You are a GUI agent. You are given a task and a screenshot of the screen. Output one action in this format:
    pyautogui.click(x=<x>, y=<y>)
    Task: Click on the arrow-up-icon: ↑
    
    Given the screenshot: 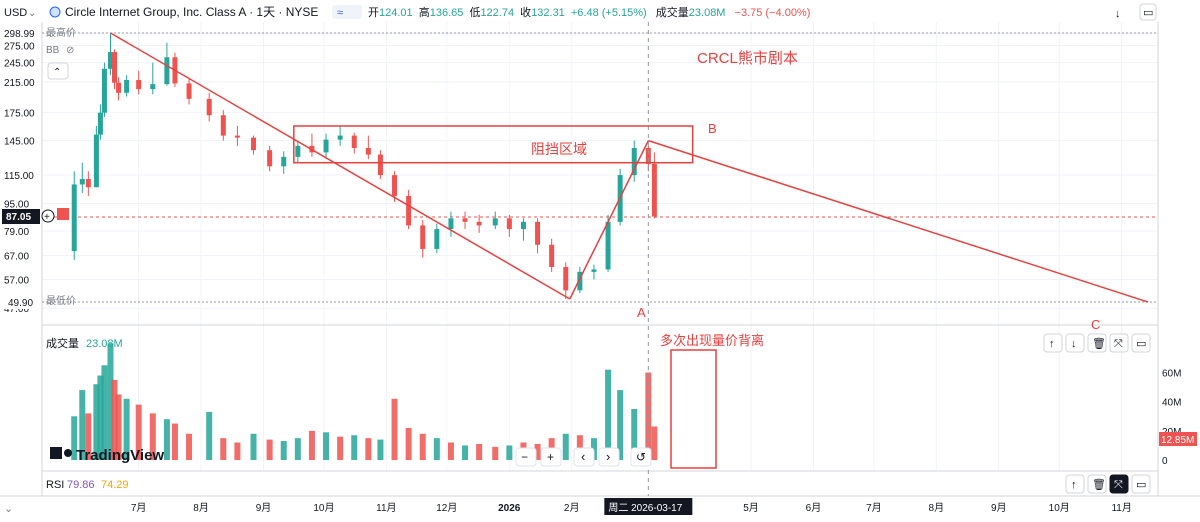 What is the action you would take?
    pyautogui.click(x=1052, y=344)
    